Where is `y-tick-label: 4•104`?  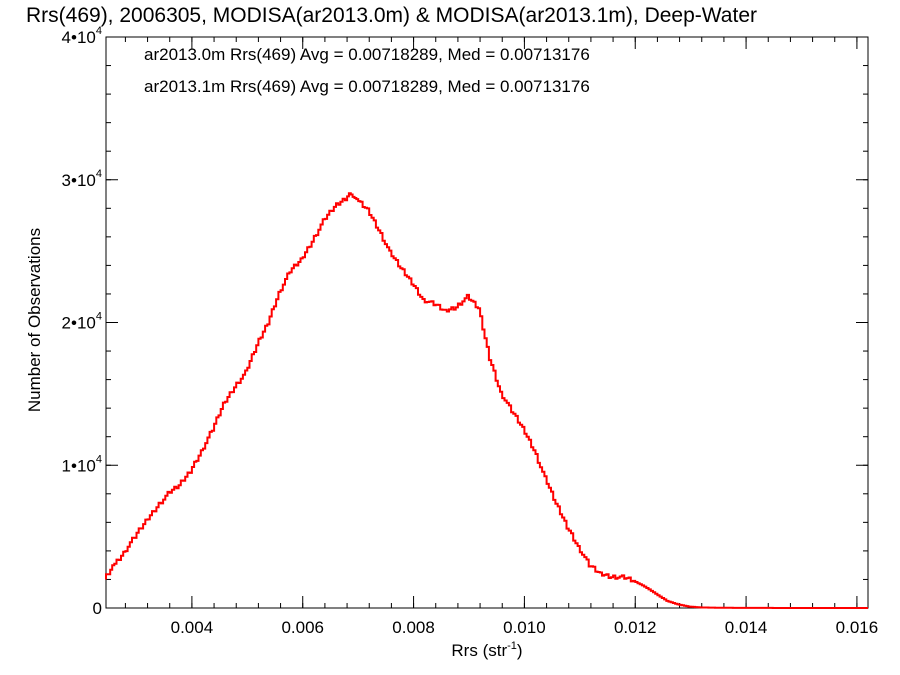 y-tick-label: 4•104 is located at coordinates (82, 36).